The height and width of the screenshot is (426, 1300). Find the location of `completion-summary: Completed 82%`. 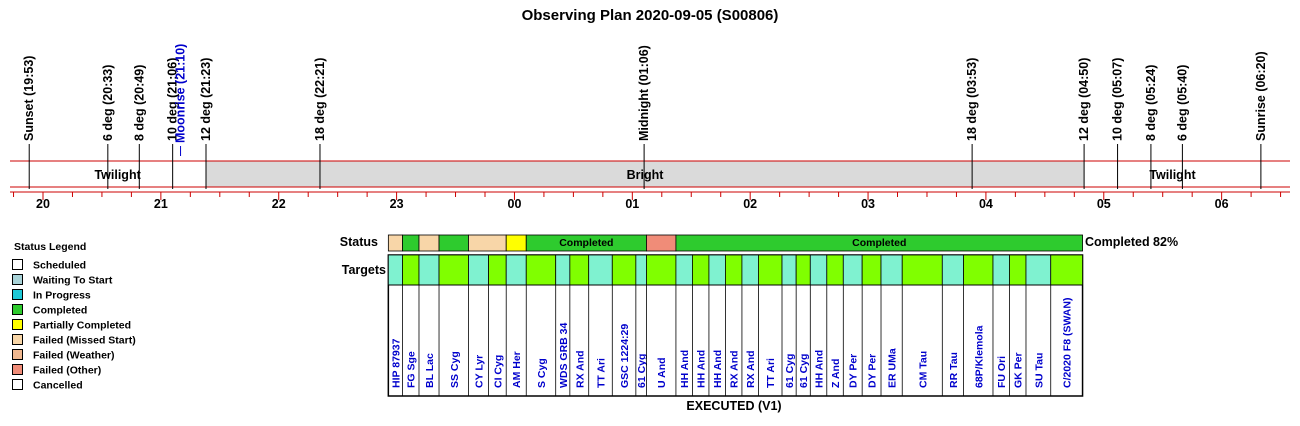

completion-summary: Completed 82% is located at coordinates (1131, 242).